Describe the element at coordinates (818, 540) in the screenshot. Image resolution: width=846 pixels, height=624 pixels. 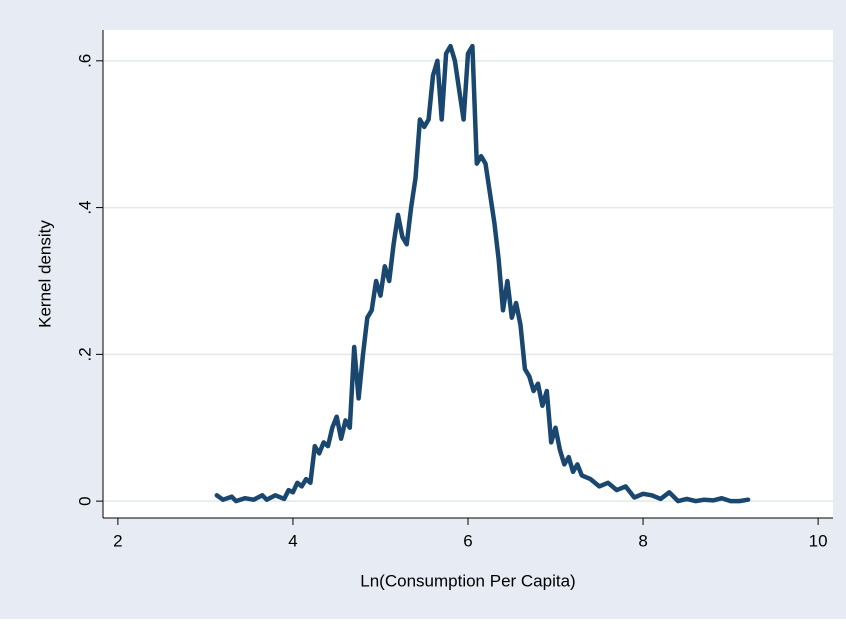
I see `x-tick-label: 10` at that location.